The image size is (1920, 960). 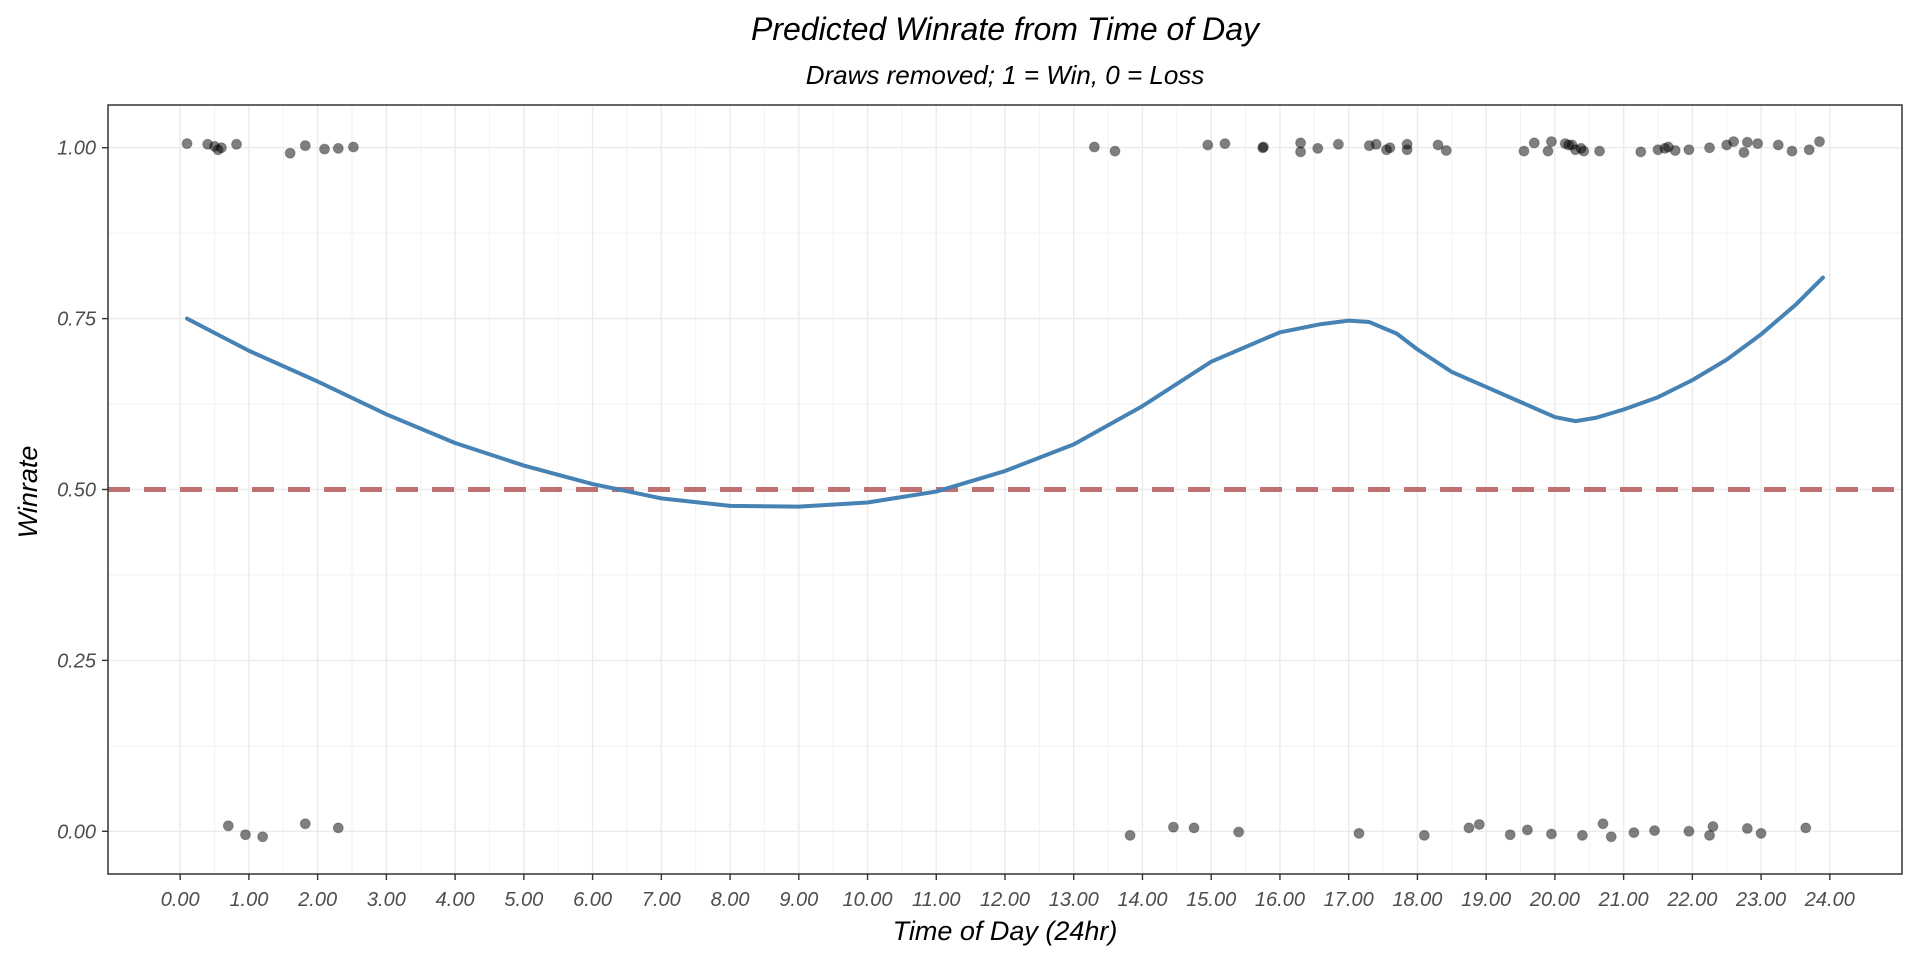 What do you see at coordinates (1691, 900) in the screenshot?
I see `x-tick-label: 22.00` at bounding box center [1691, 900].